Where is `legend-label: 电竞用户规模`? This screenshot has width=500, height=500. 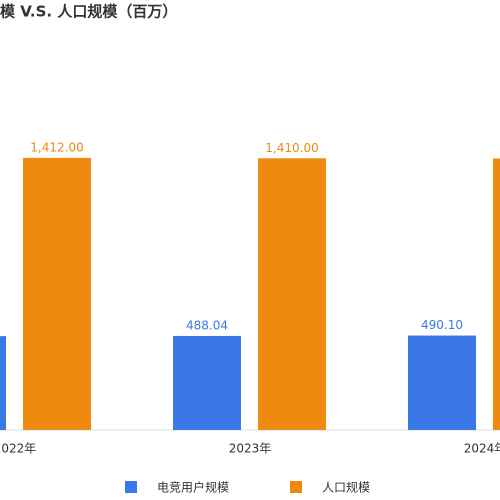 legend-label: 电竞用户规模 is located at coordinates (193, 487).